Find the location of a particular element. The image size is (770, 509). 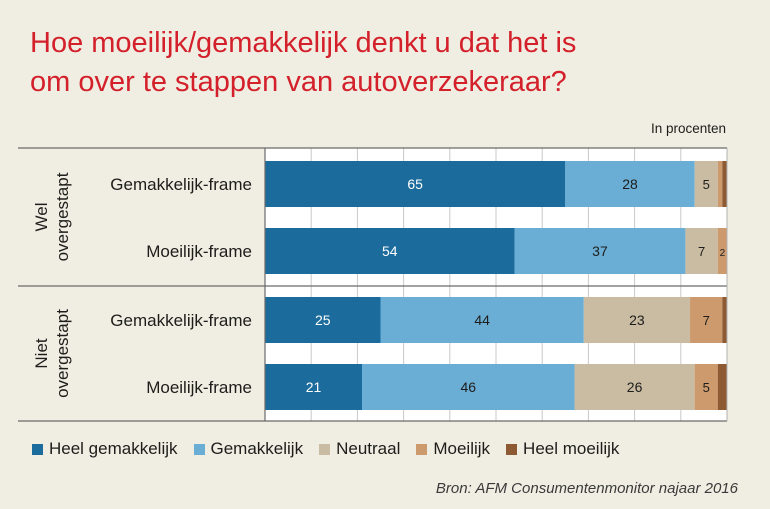

data-label: 65 is located at coordinates (415, 184).